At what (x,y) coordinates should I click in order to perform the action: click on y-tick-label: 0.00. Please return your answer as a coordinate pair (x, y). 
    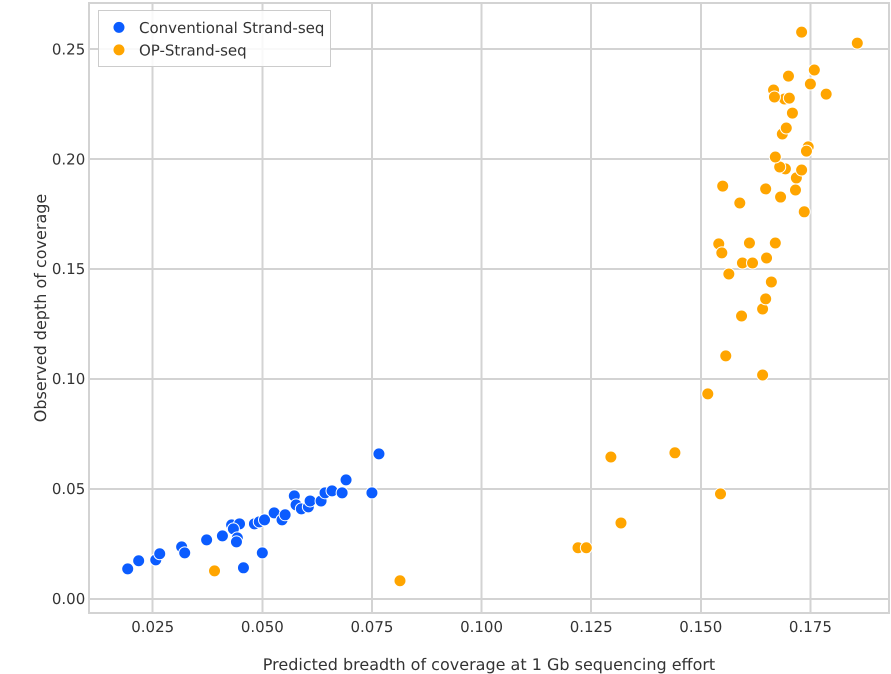
    Looking at the image, I should click on (69, 599).